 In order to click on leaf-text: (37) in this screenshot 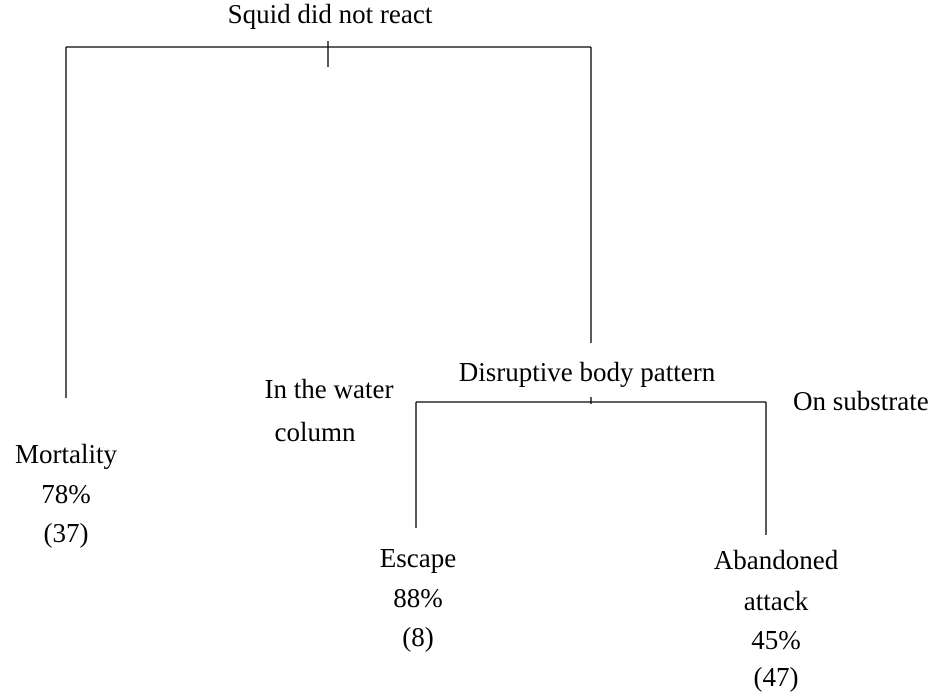, I will do `click(66, 533)`.